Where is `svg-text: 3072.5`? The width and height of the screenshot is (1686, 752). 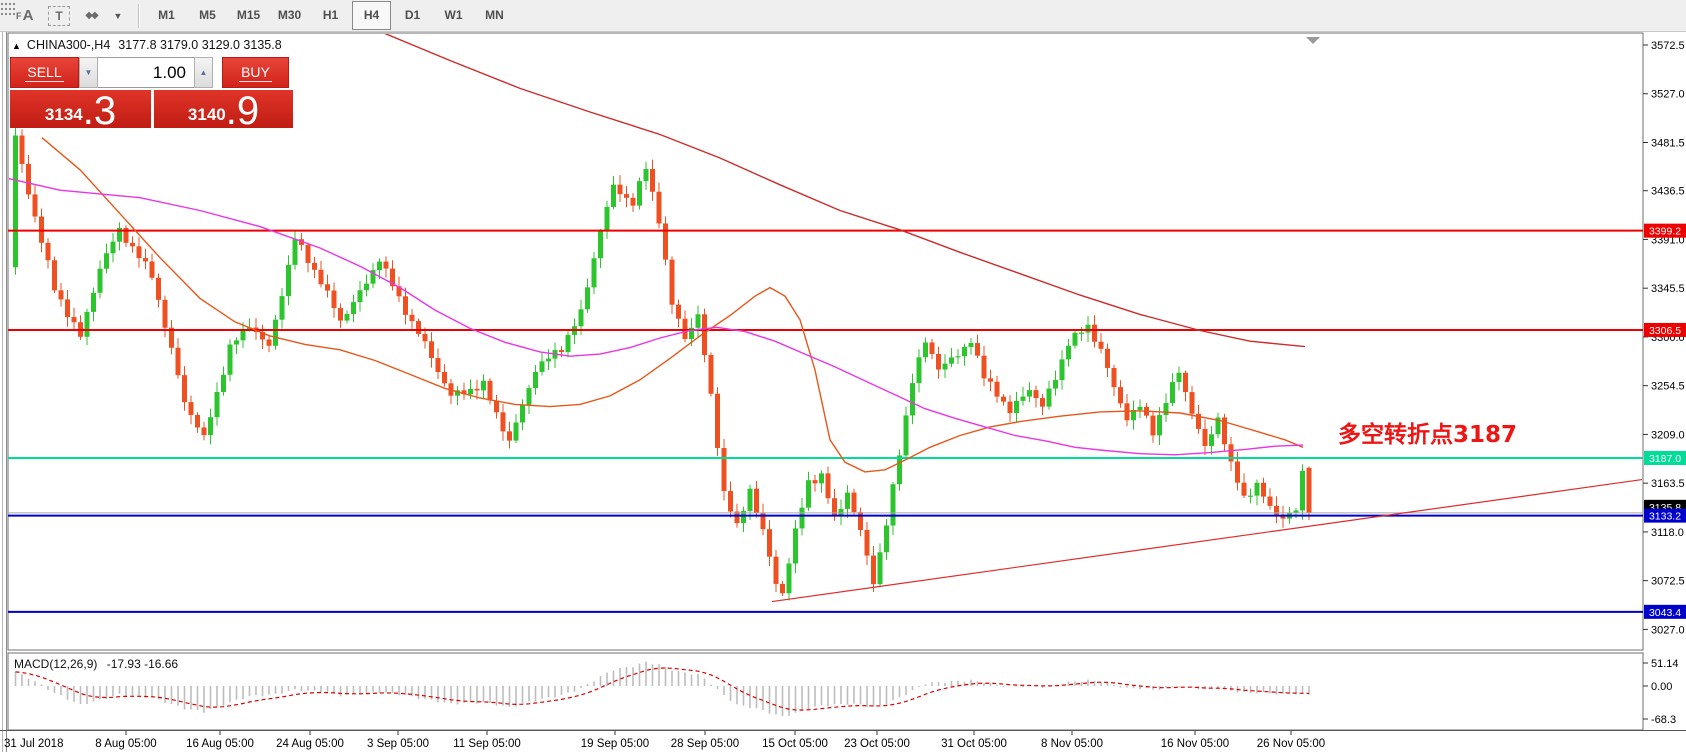
svg-text: 3072.5 is located at coordinates (1668, 582).